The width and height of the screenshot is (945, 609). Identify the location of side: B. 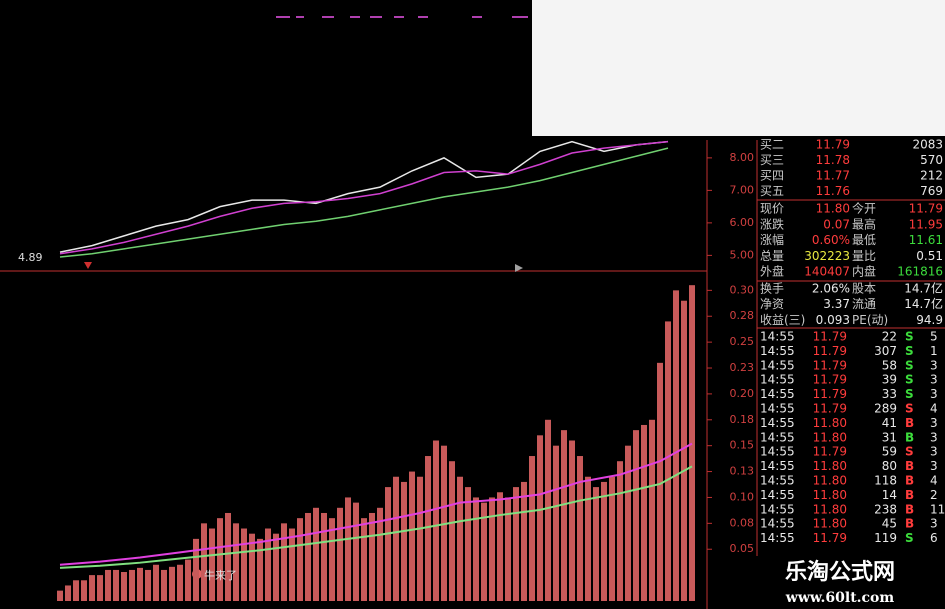
(909, 509).